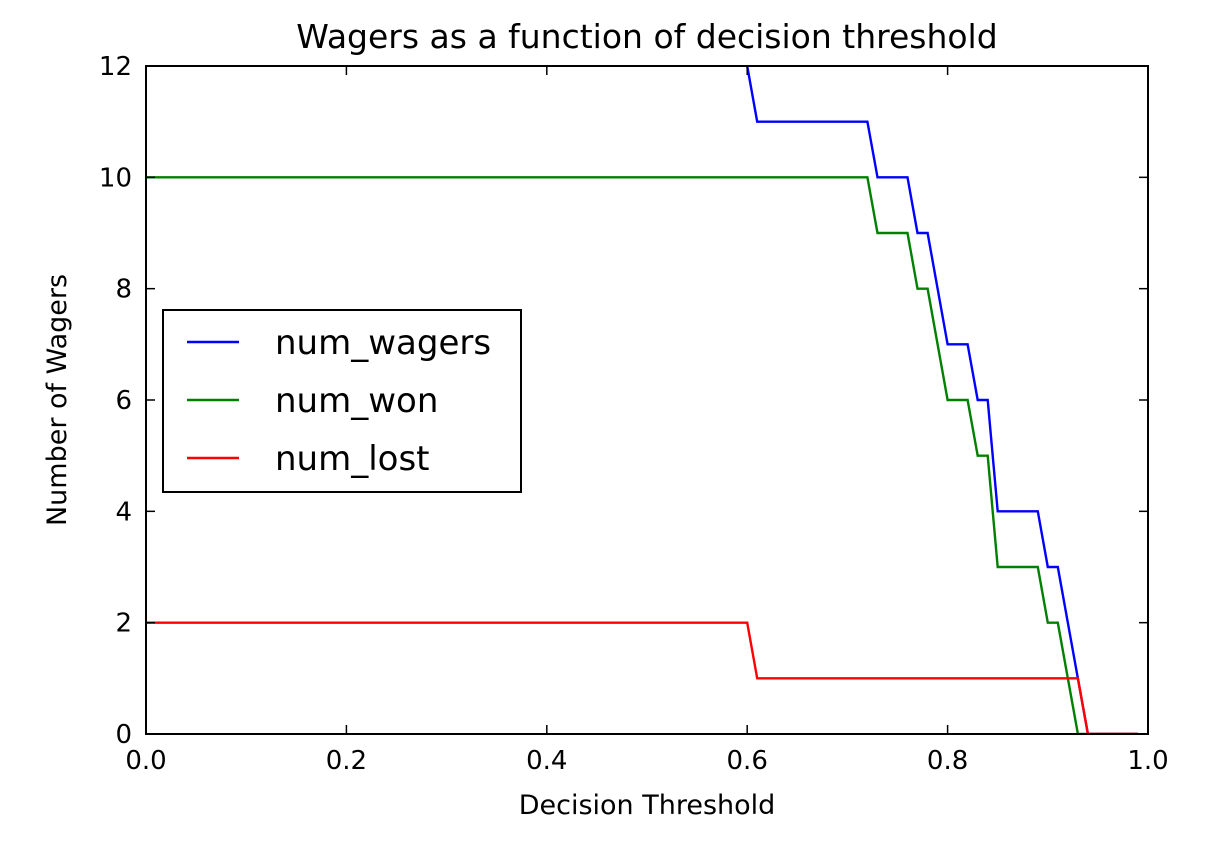 Image resolution: width=1208 pixels, height=848 pixels. What do you see at coordinates (352, 459) in the screenshot?
I see `legend-label-num-lost: num_lost` at bounding box center [352, 459].